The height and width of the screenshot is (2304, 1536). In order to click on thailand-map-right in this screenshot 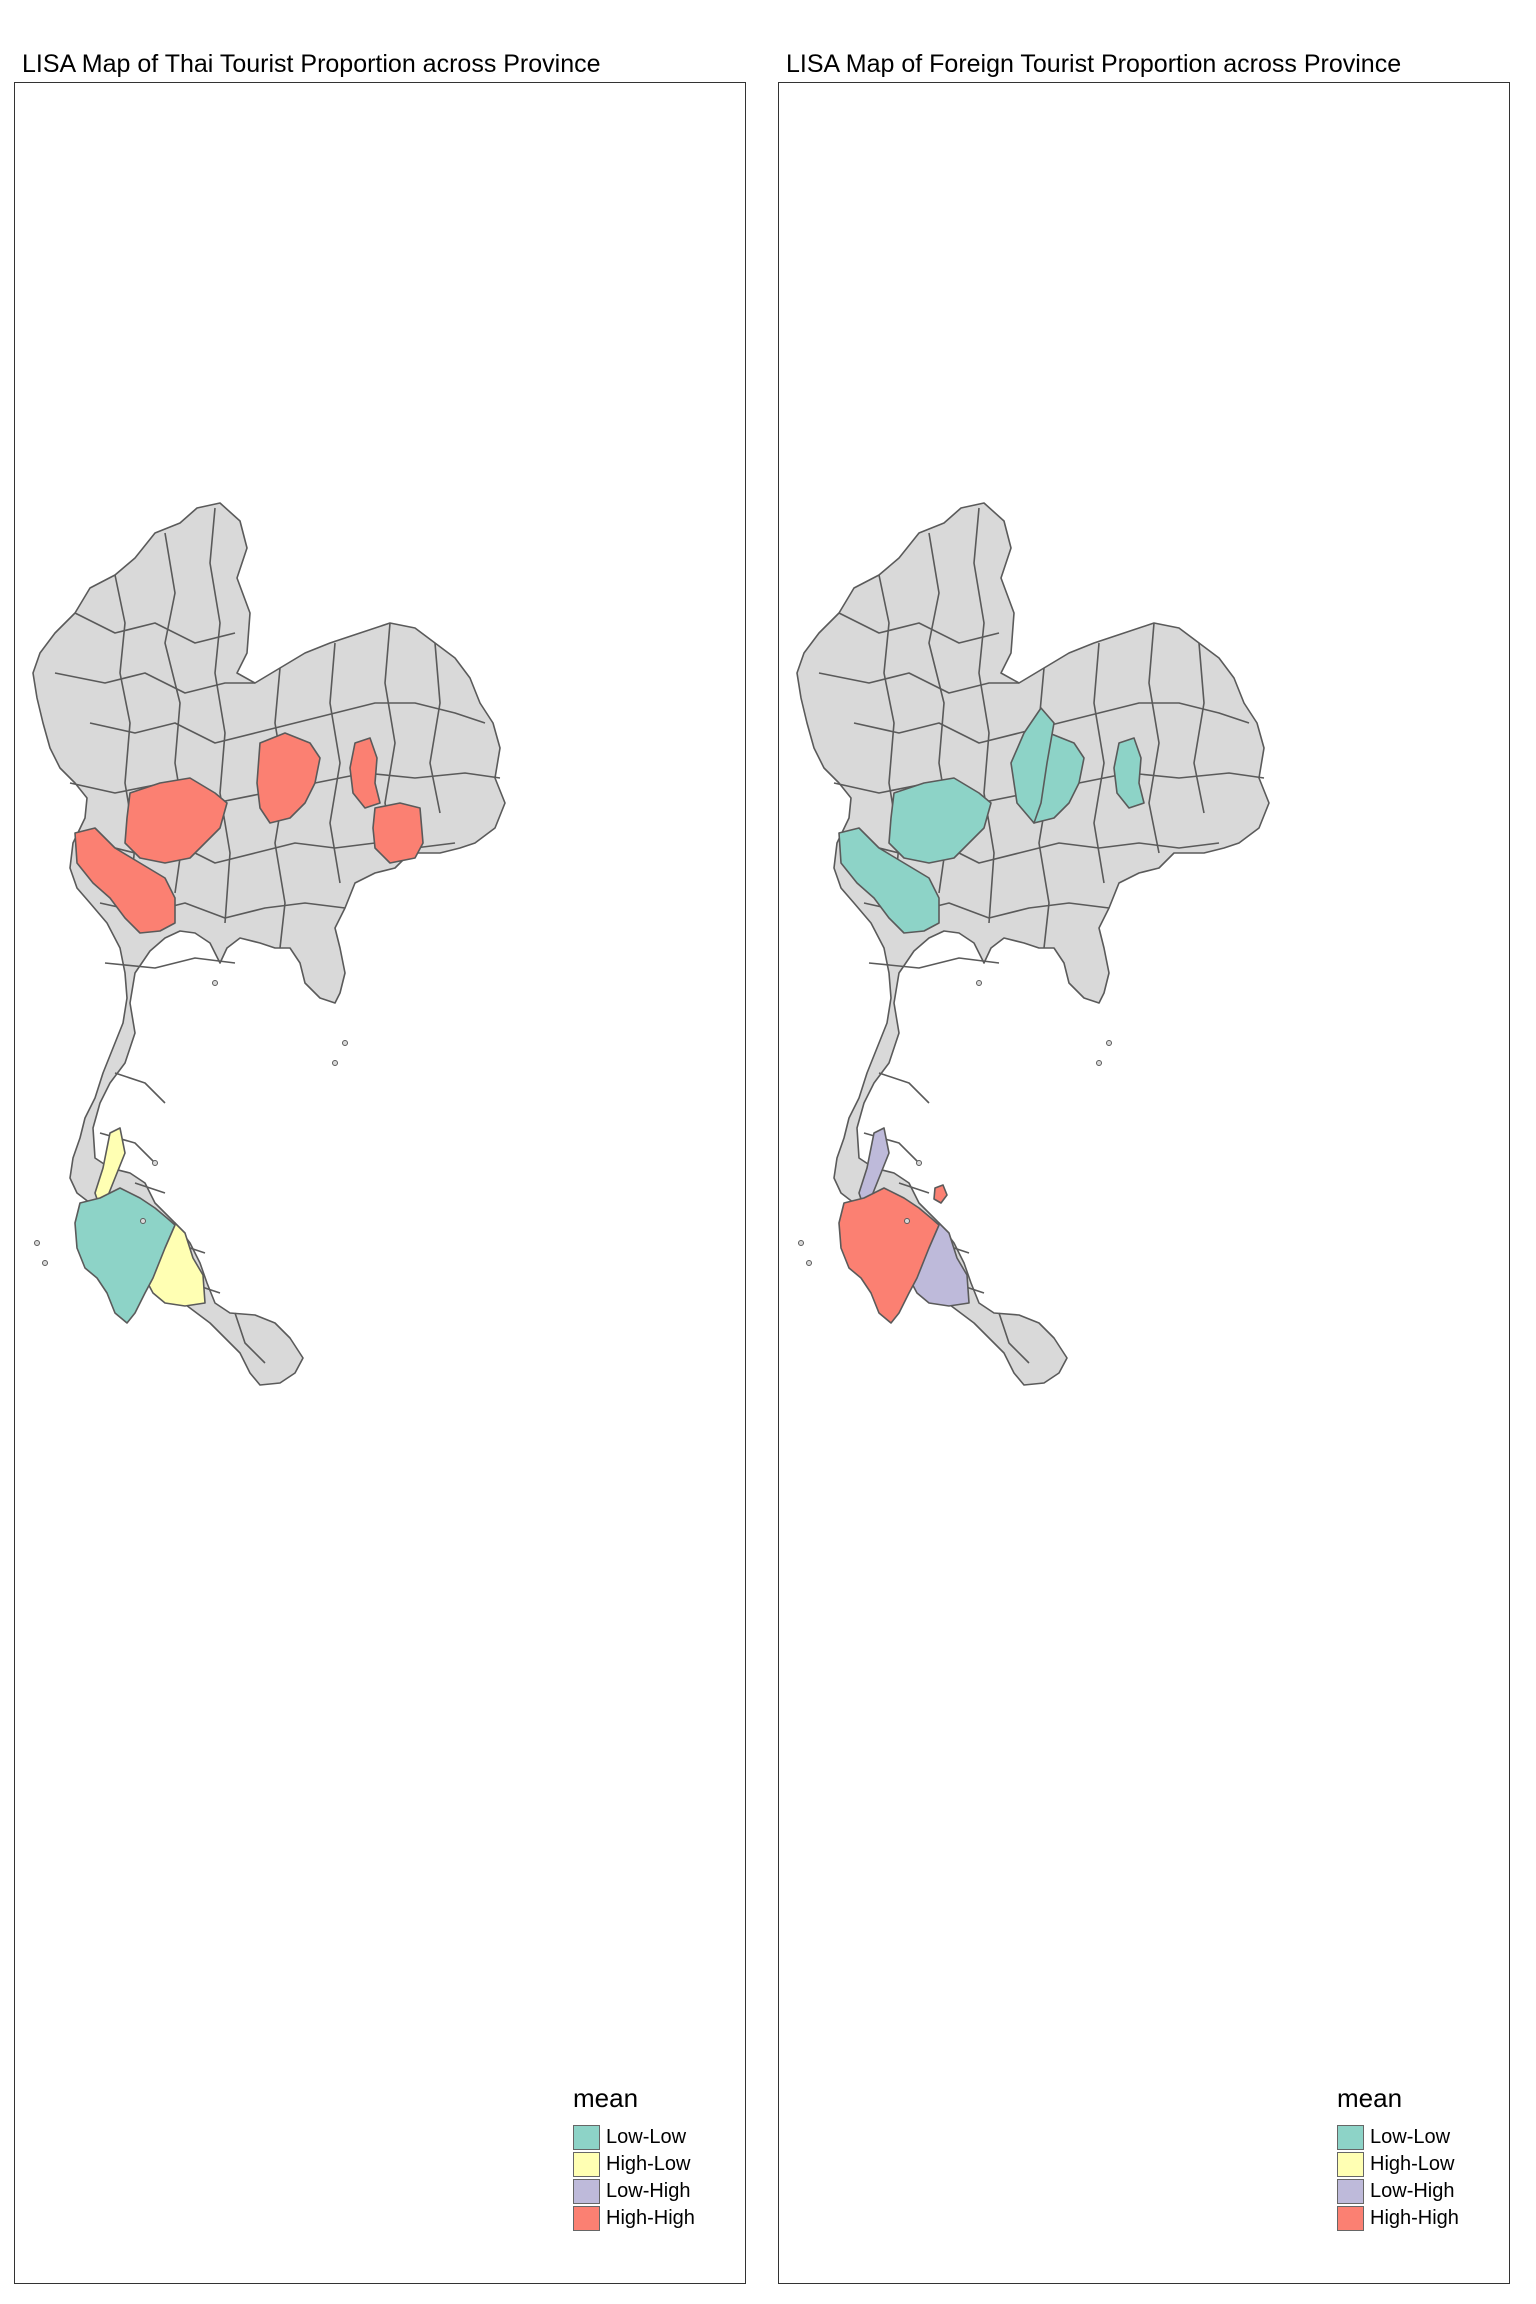, I will do `click(1033, 944)`.